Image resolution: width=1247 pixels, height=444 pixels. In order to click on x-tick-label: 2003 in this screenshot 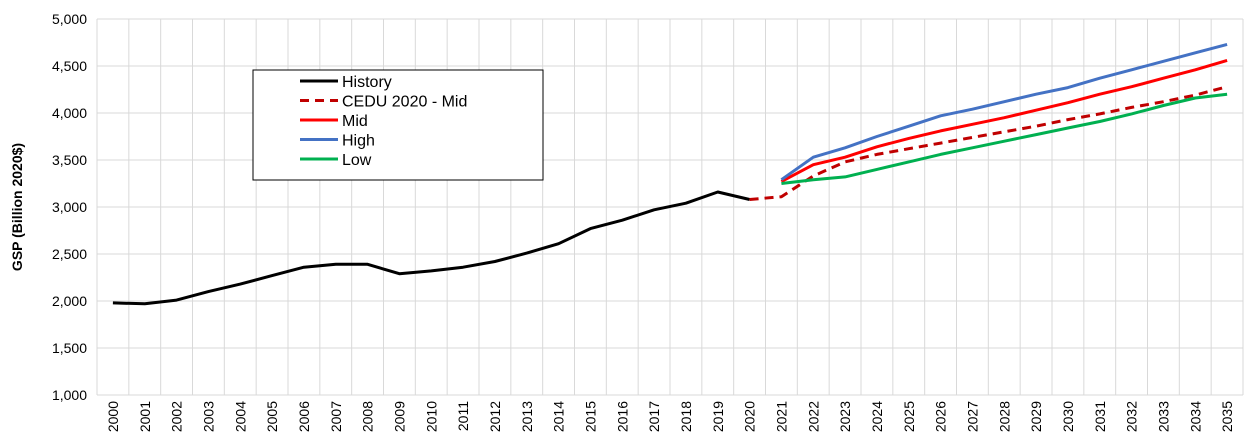, I will do `click(208, 416)`.